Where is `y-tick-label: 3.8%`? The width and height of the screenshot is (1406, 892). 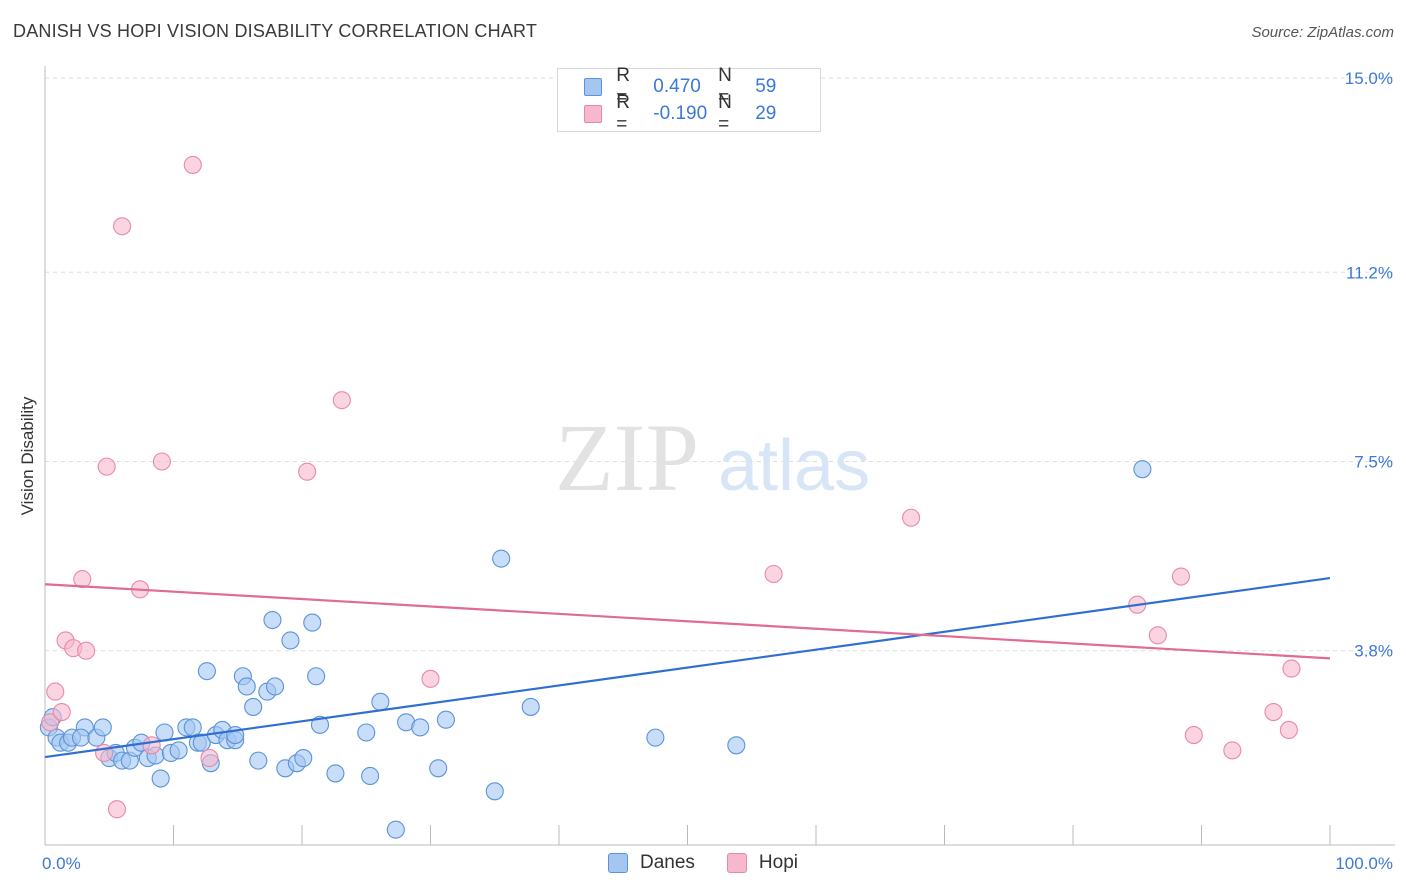 y-tick-label: 3.8% is located at coordinates (1373, 651).